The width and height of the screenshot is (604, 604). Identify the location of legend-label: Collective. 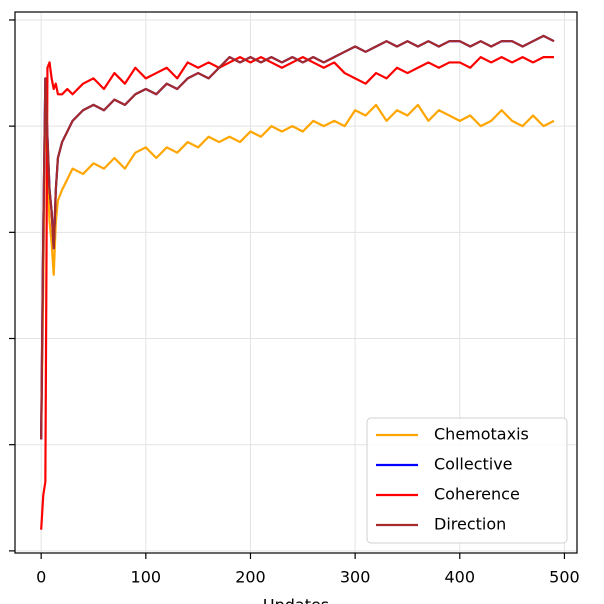
(473, 464).